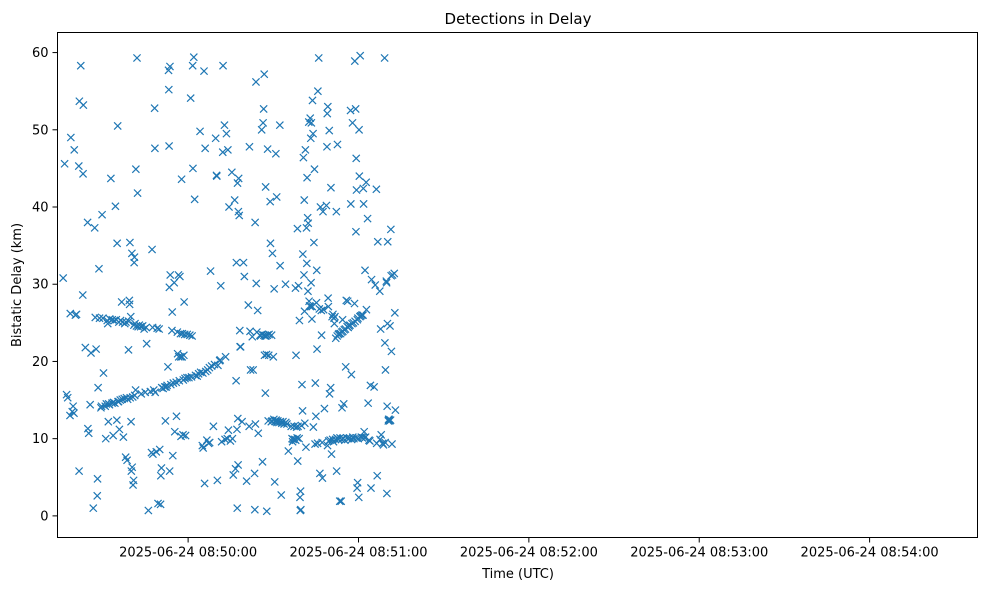 This screenshot has height=590, width=989. Describe the element at coordinates (40, 130) in the screenshot. I see `y-tick-label: 50` at that location.